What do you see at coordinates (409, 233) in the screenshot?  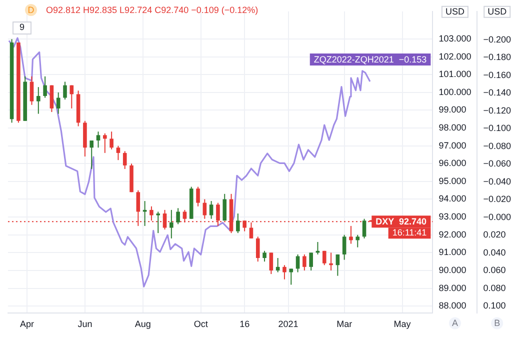 I see `annotation: 16:11:41` at bounding box center [409, 233].